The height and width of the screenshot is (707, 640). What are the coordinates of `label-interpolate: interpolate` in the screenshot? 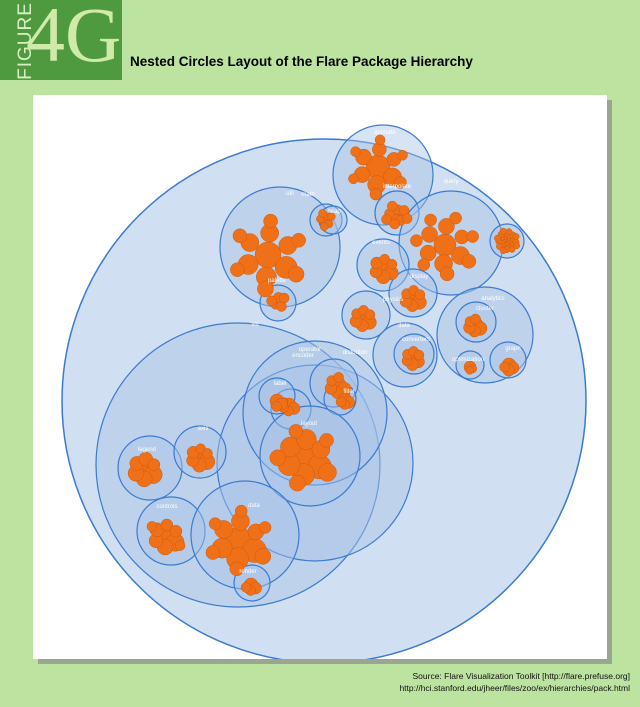 It's located at (397, 187).